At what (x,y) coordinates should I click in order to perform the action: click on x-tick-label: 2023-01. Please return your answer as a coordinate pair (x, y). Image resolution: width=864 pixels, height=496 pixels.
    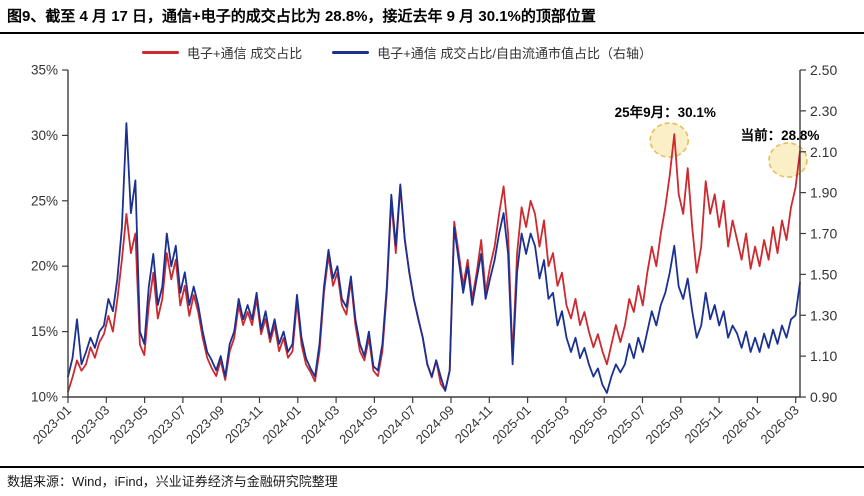
    Looking at the image, I should click on (52, 425).